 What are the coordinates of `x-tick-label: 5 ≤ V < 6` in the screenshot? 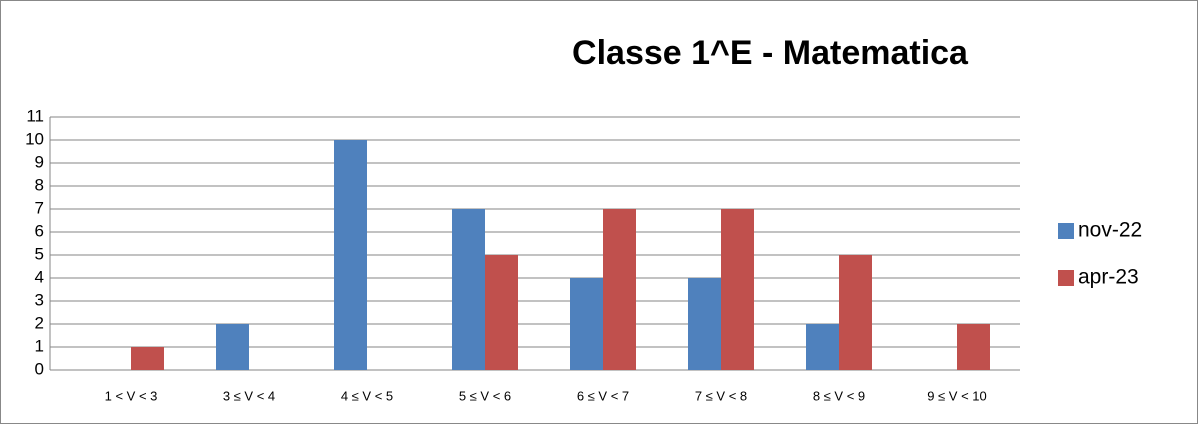 It's located at (485, 395).